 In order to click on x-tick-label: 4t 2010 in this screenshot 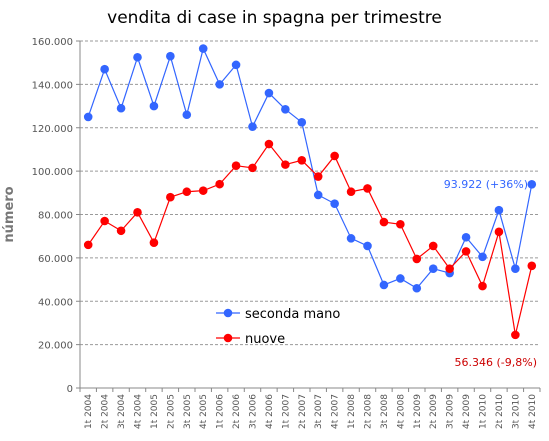, I will do `click(533, 411)`.